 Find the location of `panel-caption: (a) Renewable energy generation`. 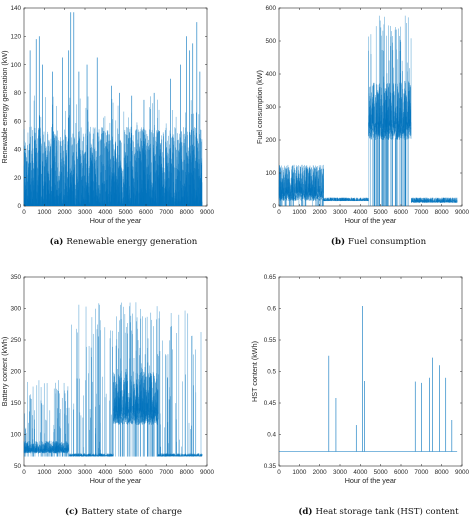

panel-caption: (a) Renewable energy generation is located at coordinates (124, 241).